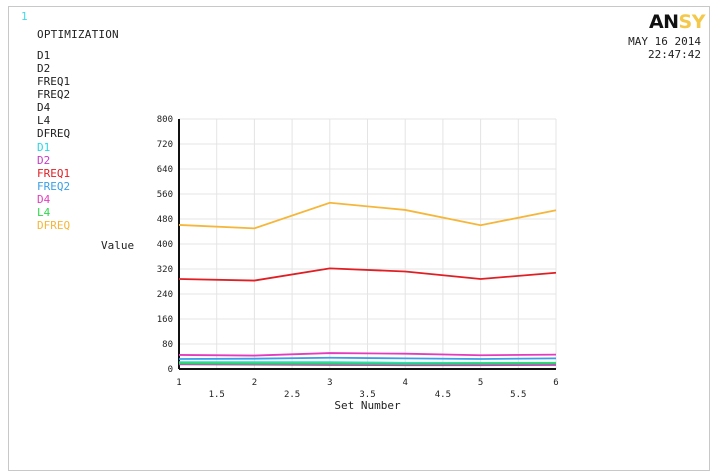 This screenshot has height=471, width=710. Describe the element at coordinates (44, 199) in the screenshot. I see `legend-item-d4: D4` at that location.